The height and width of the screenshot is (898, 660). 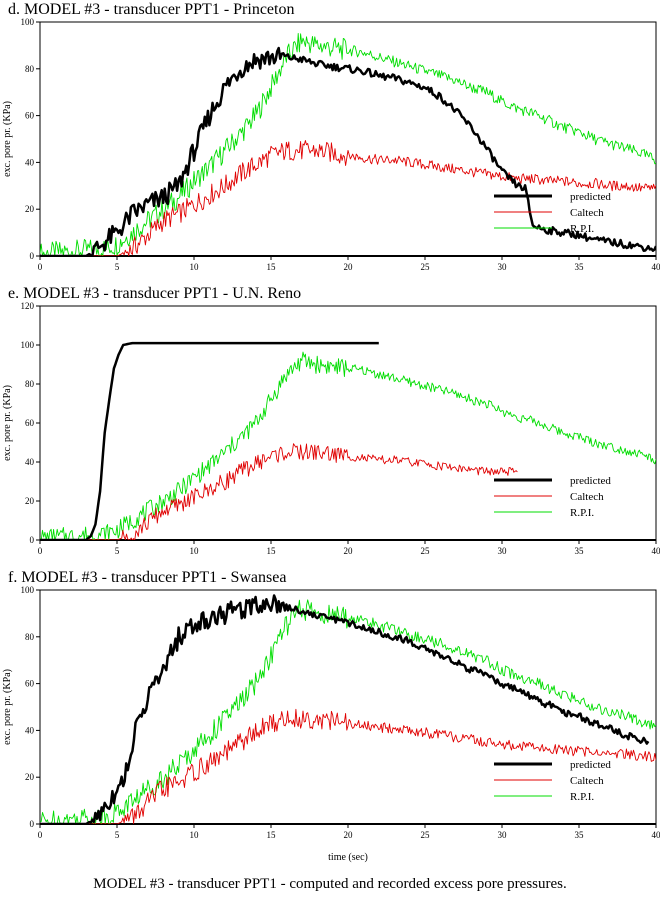 What do you see at coordinates (209, 440) in the screenshot?
I see `series-line-predicted` at bounding box center [209, 440].